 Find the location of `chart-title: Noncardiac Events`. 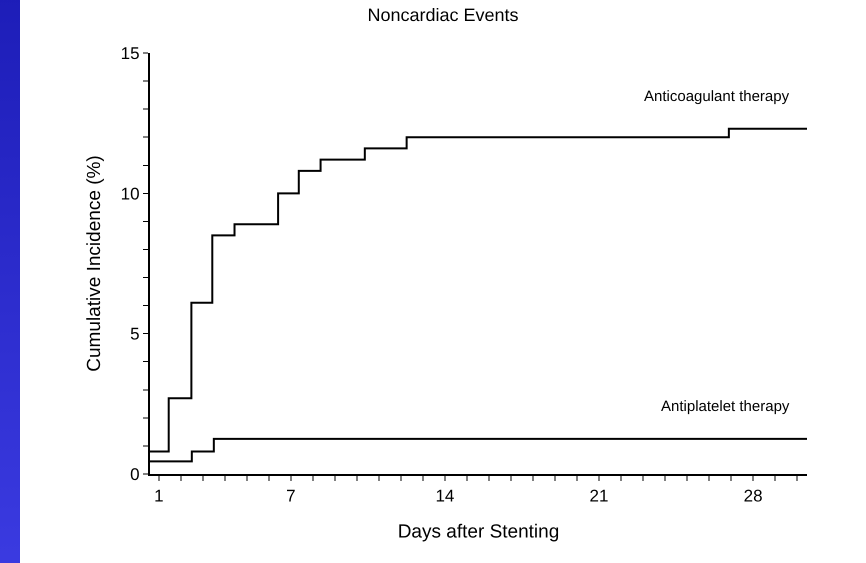

chart-title: Noncardiac Events is located at coordinates (443, 15).